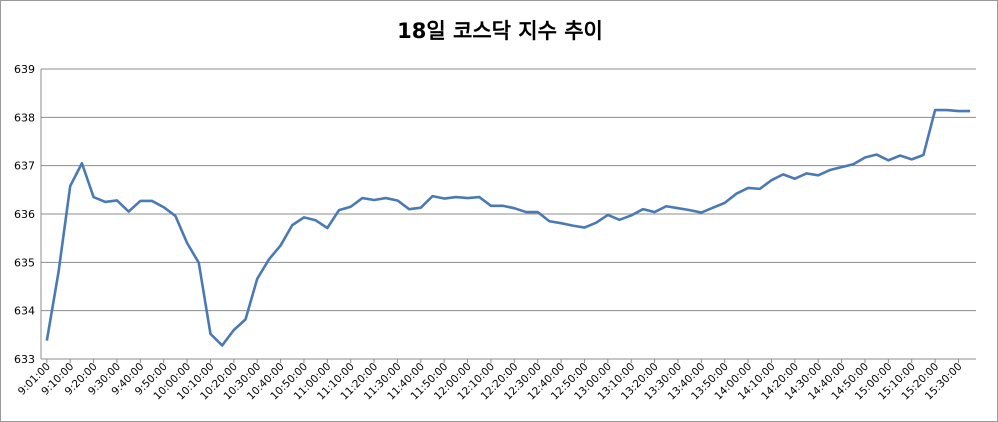  Describe the element at coordinates (24, 117) in the screenshot. I see `y-tick-label: 638` at that location.